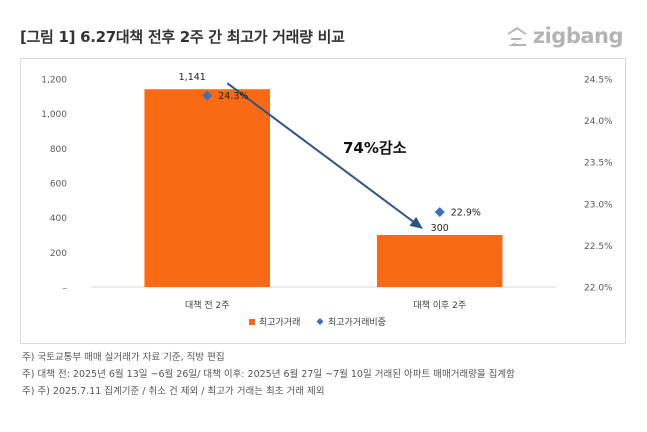 This screenshot has height=432, width=647. What do you see at coordinates (466, 213) in the screenshot?
I see `share-data-label: 22.9%` at bounding box center [466, 213].